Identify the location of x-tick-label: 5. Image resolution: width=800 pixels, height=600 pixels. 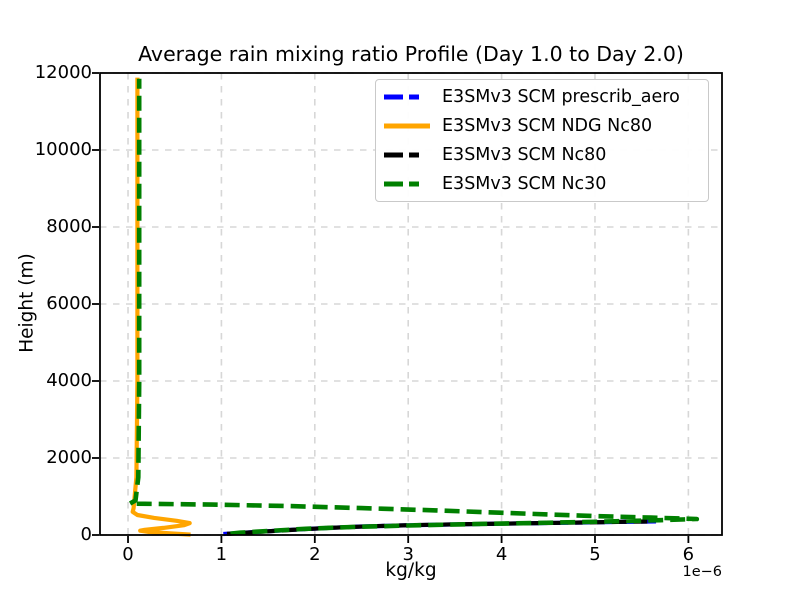
(595, 554).